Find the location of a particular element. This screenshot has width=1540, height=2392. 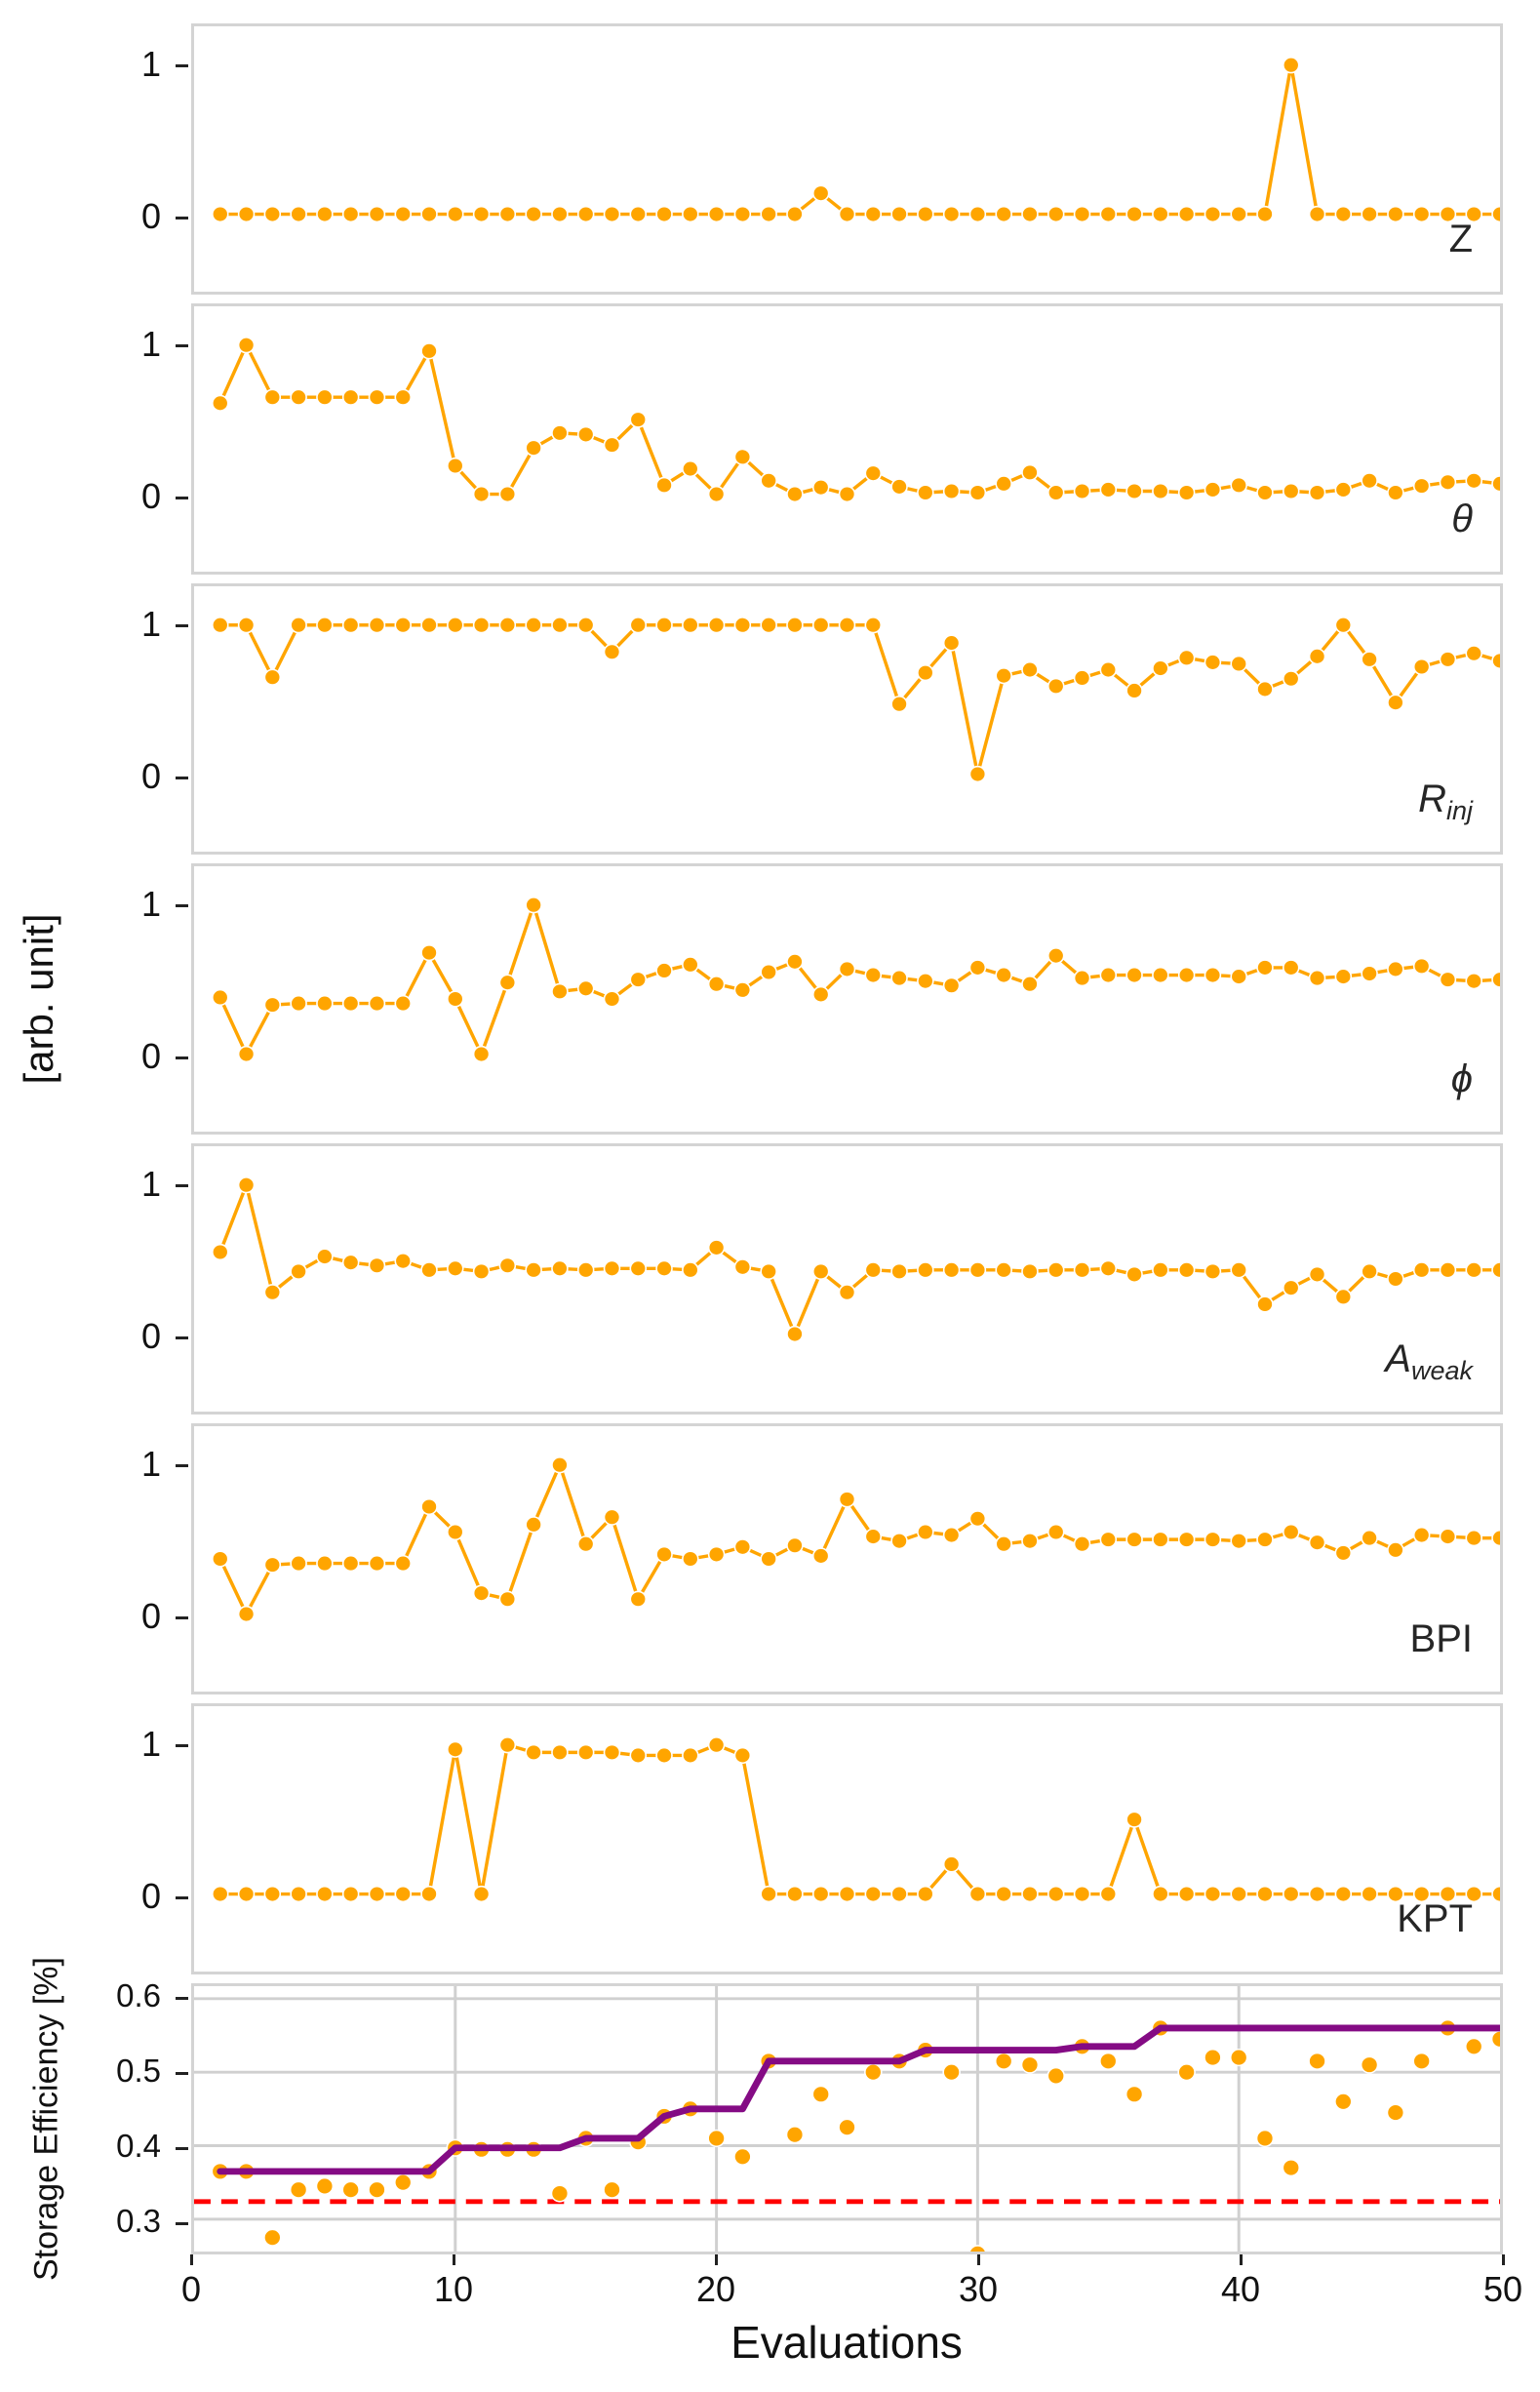

y-tick-label: 0.6 is located at coordinates (139, 1996).